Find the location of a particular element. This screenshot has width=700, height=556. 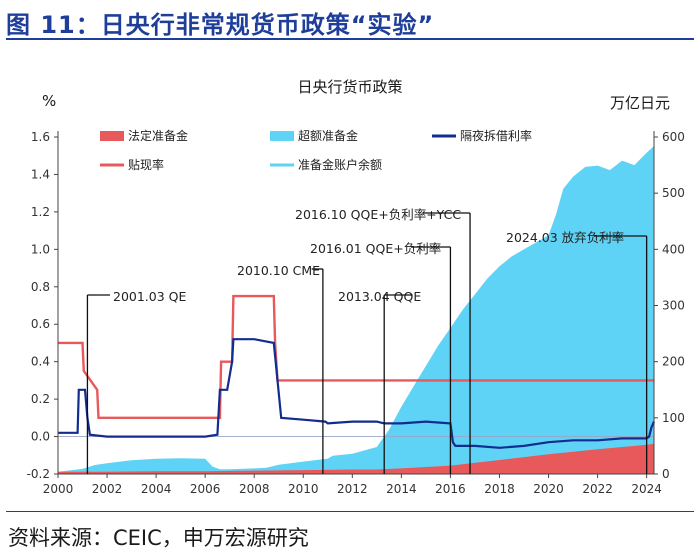

x-tick-label: 2004 is located at coordinates (156, 489).